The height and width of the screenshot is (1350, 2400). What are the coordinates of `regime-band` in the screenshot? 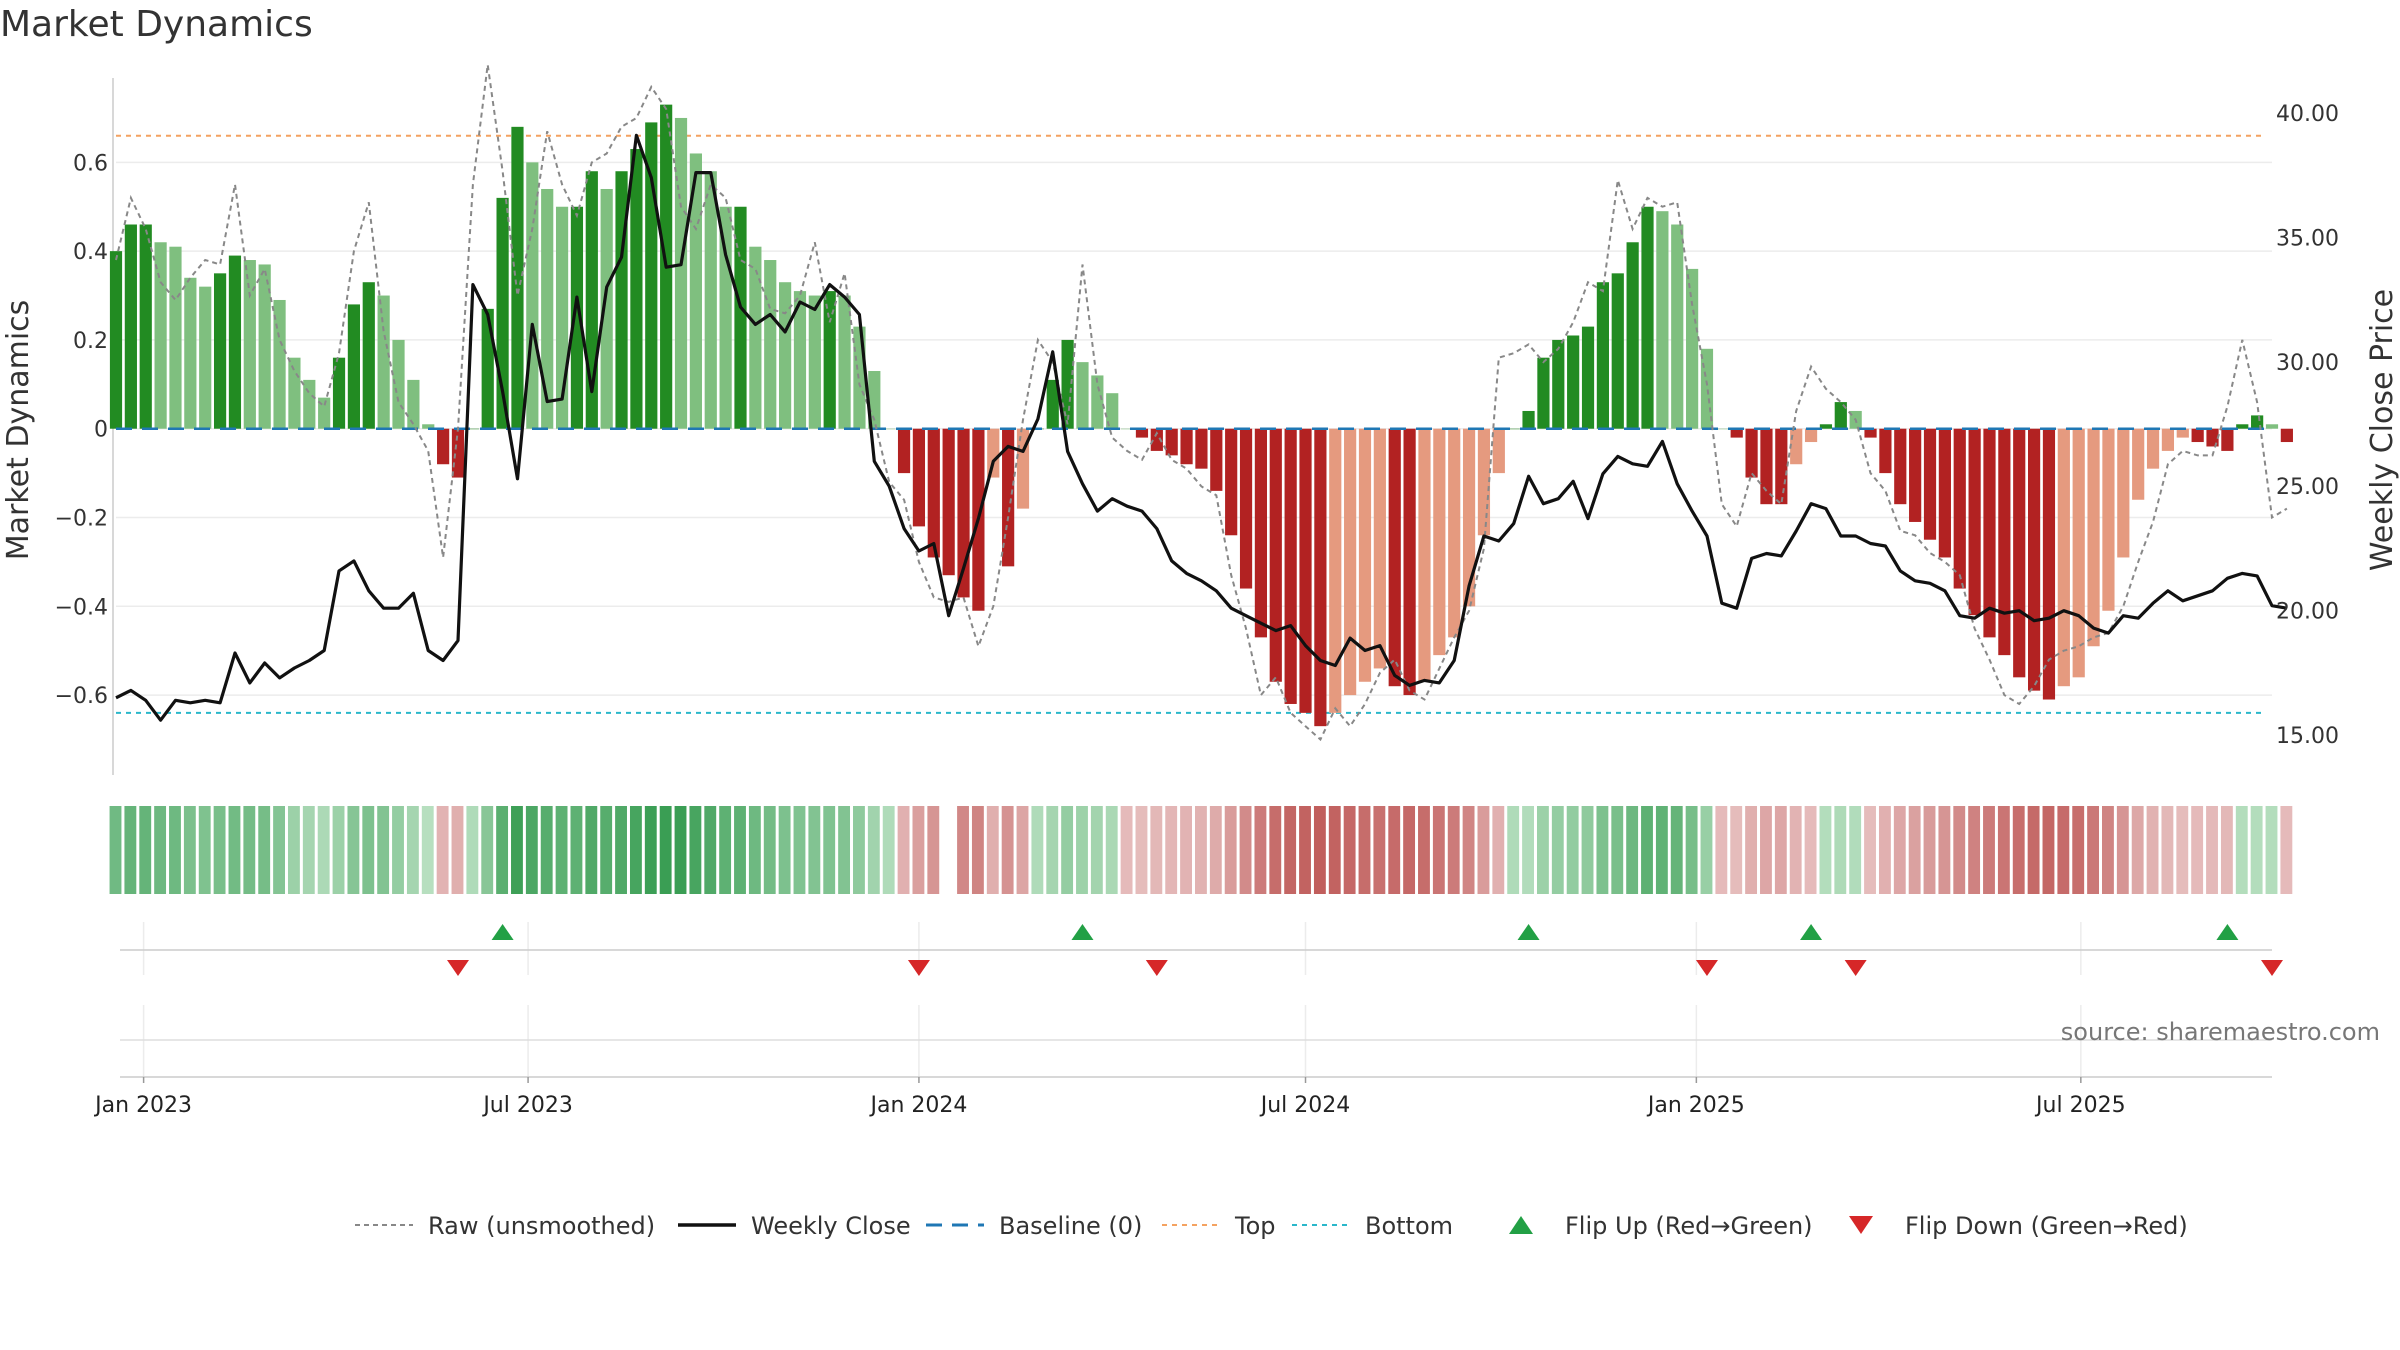 It's located at (1201, 850).